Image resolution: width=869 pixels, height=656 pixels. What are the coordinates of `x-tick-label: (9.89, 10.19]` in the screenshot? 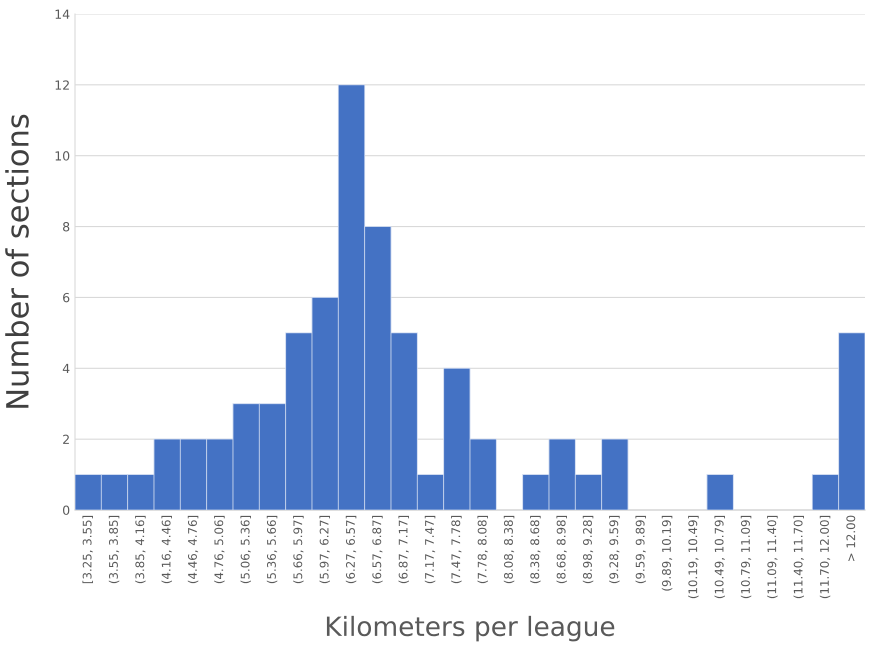 It's located at (667, 553).